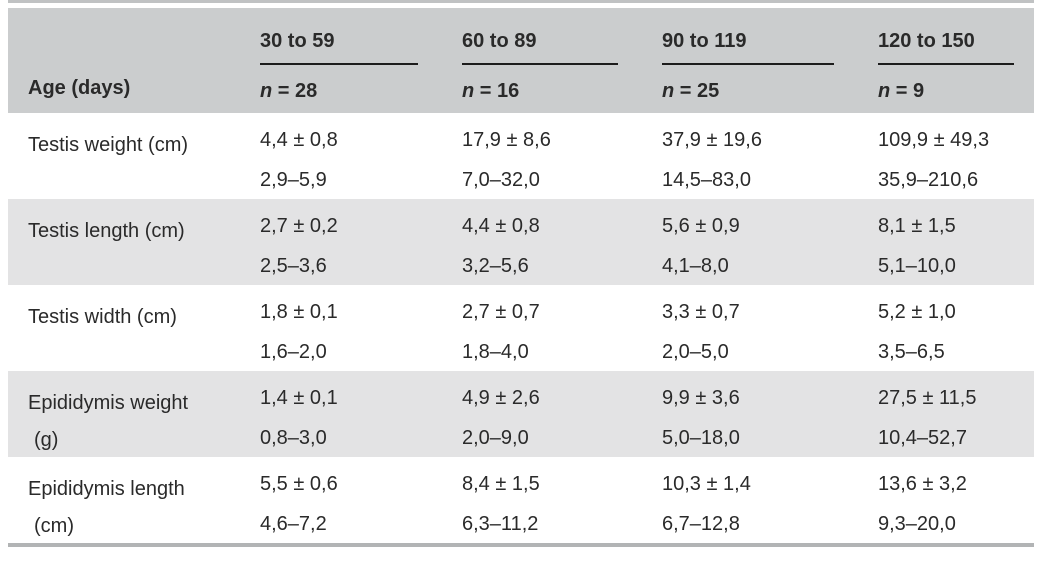 This screenshot has height=562, width=1042. I want to click on mean-sd-value: 2,7 ± 0,2, so click(299, 226).